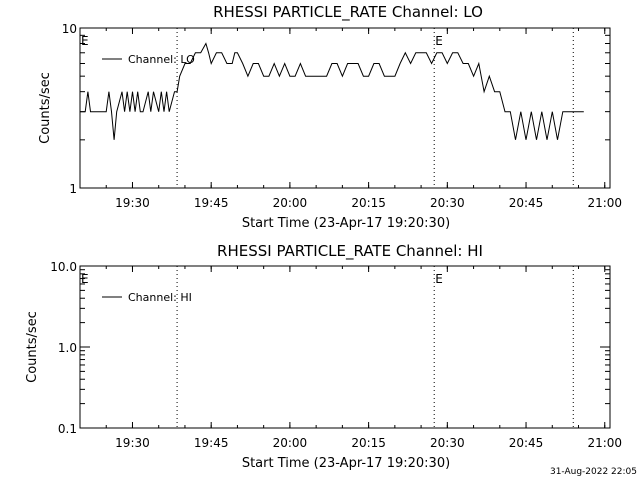  What do you see at coordinates (67, 348) in the screenshot?
I see `y-tick-label: 1.0` at bounding box center [67, 348].